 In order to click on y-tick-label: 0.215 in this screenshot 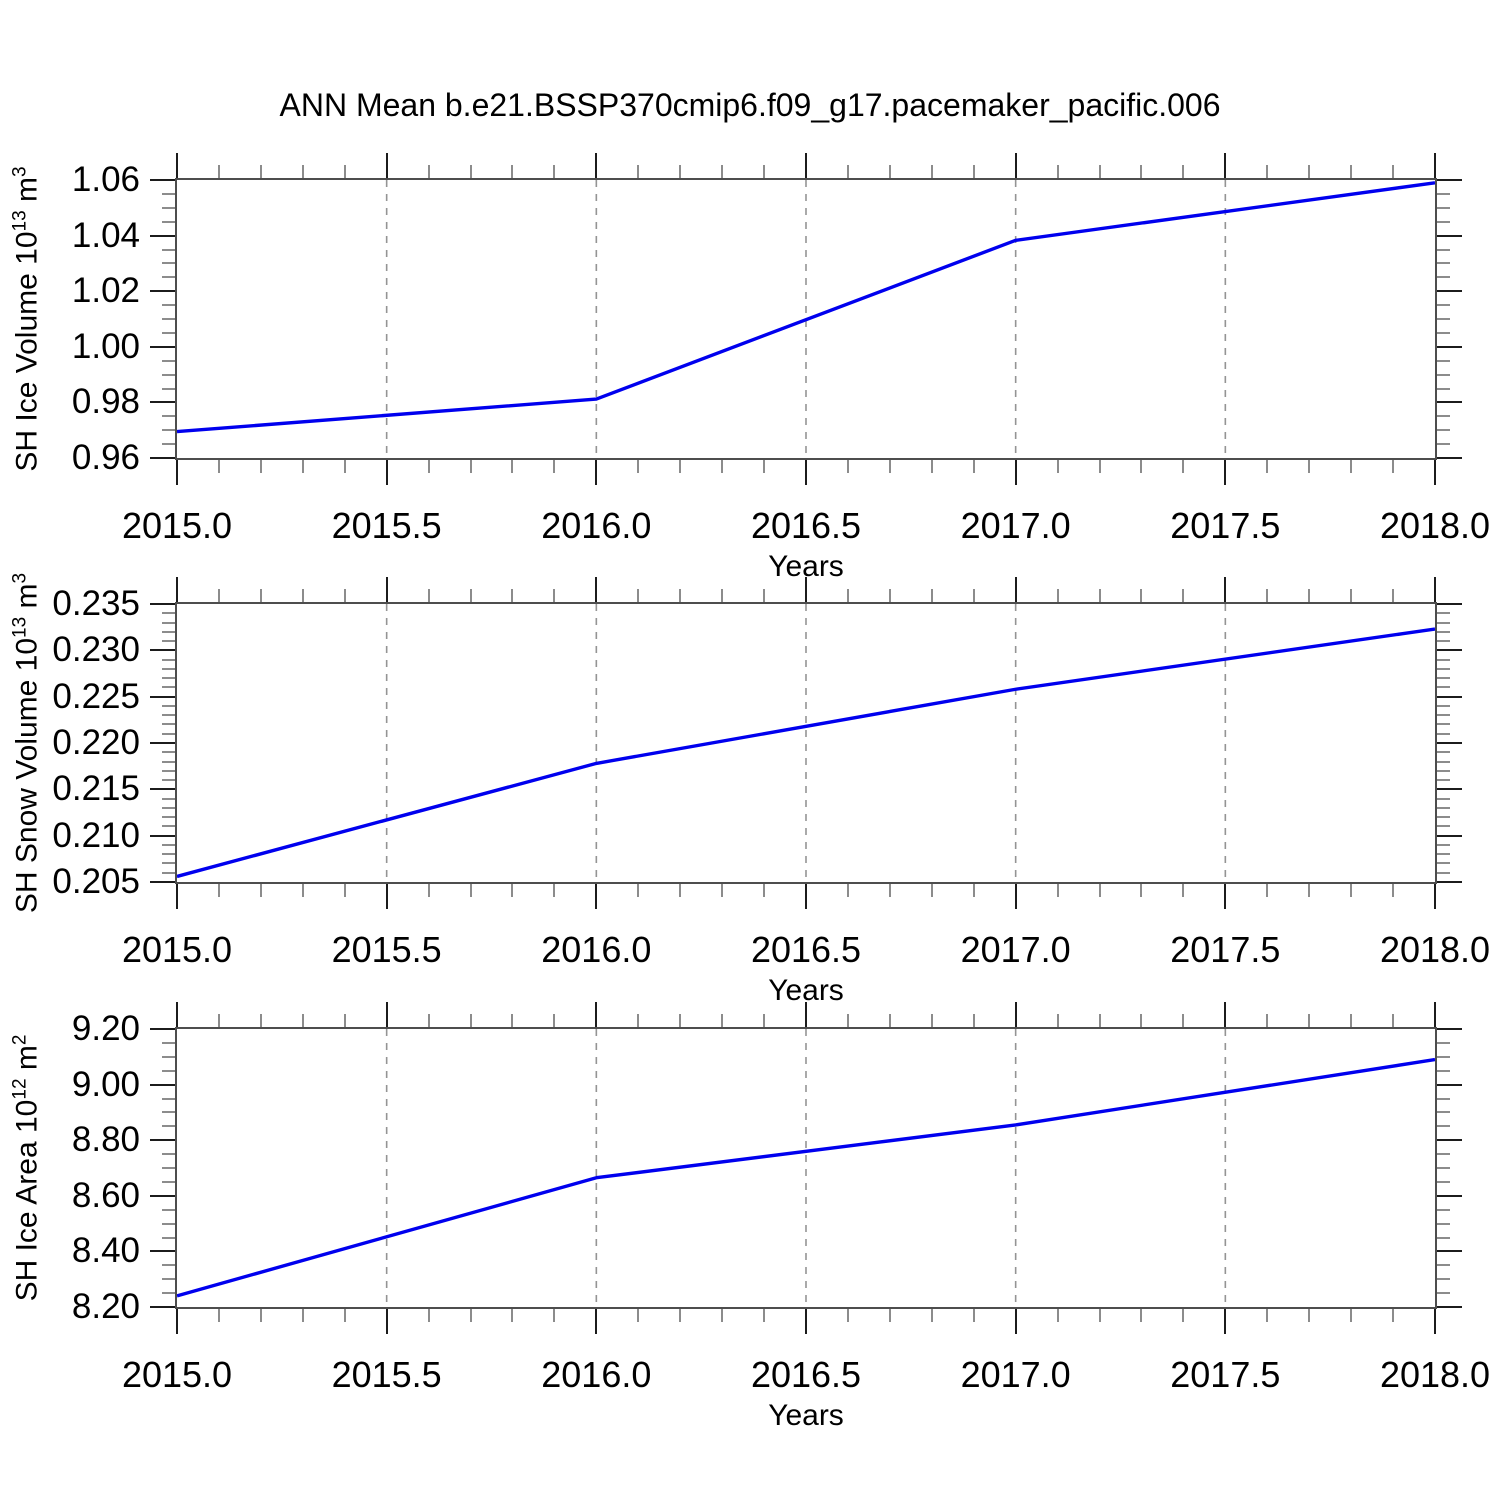, I will do `click(96, 789)`.